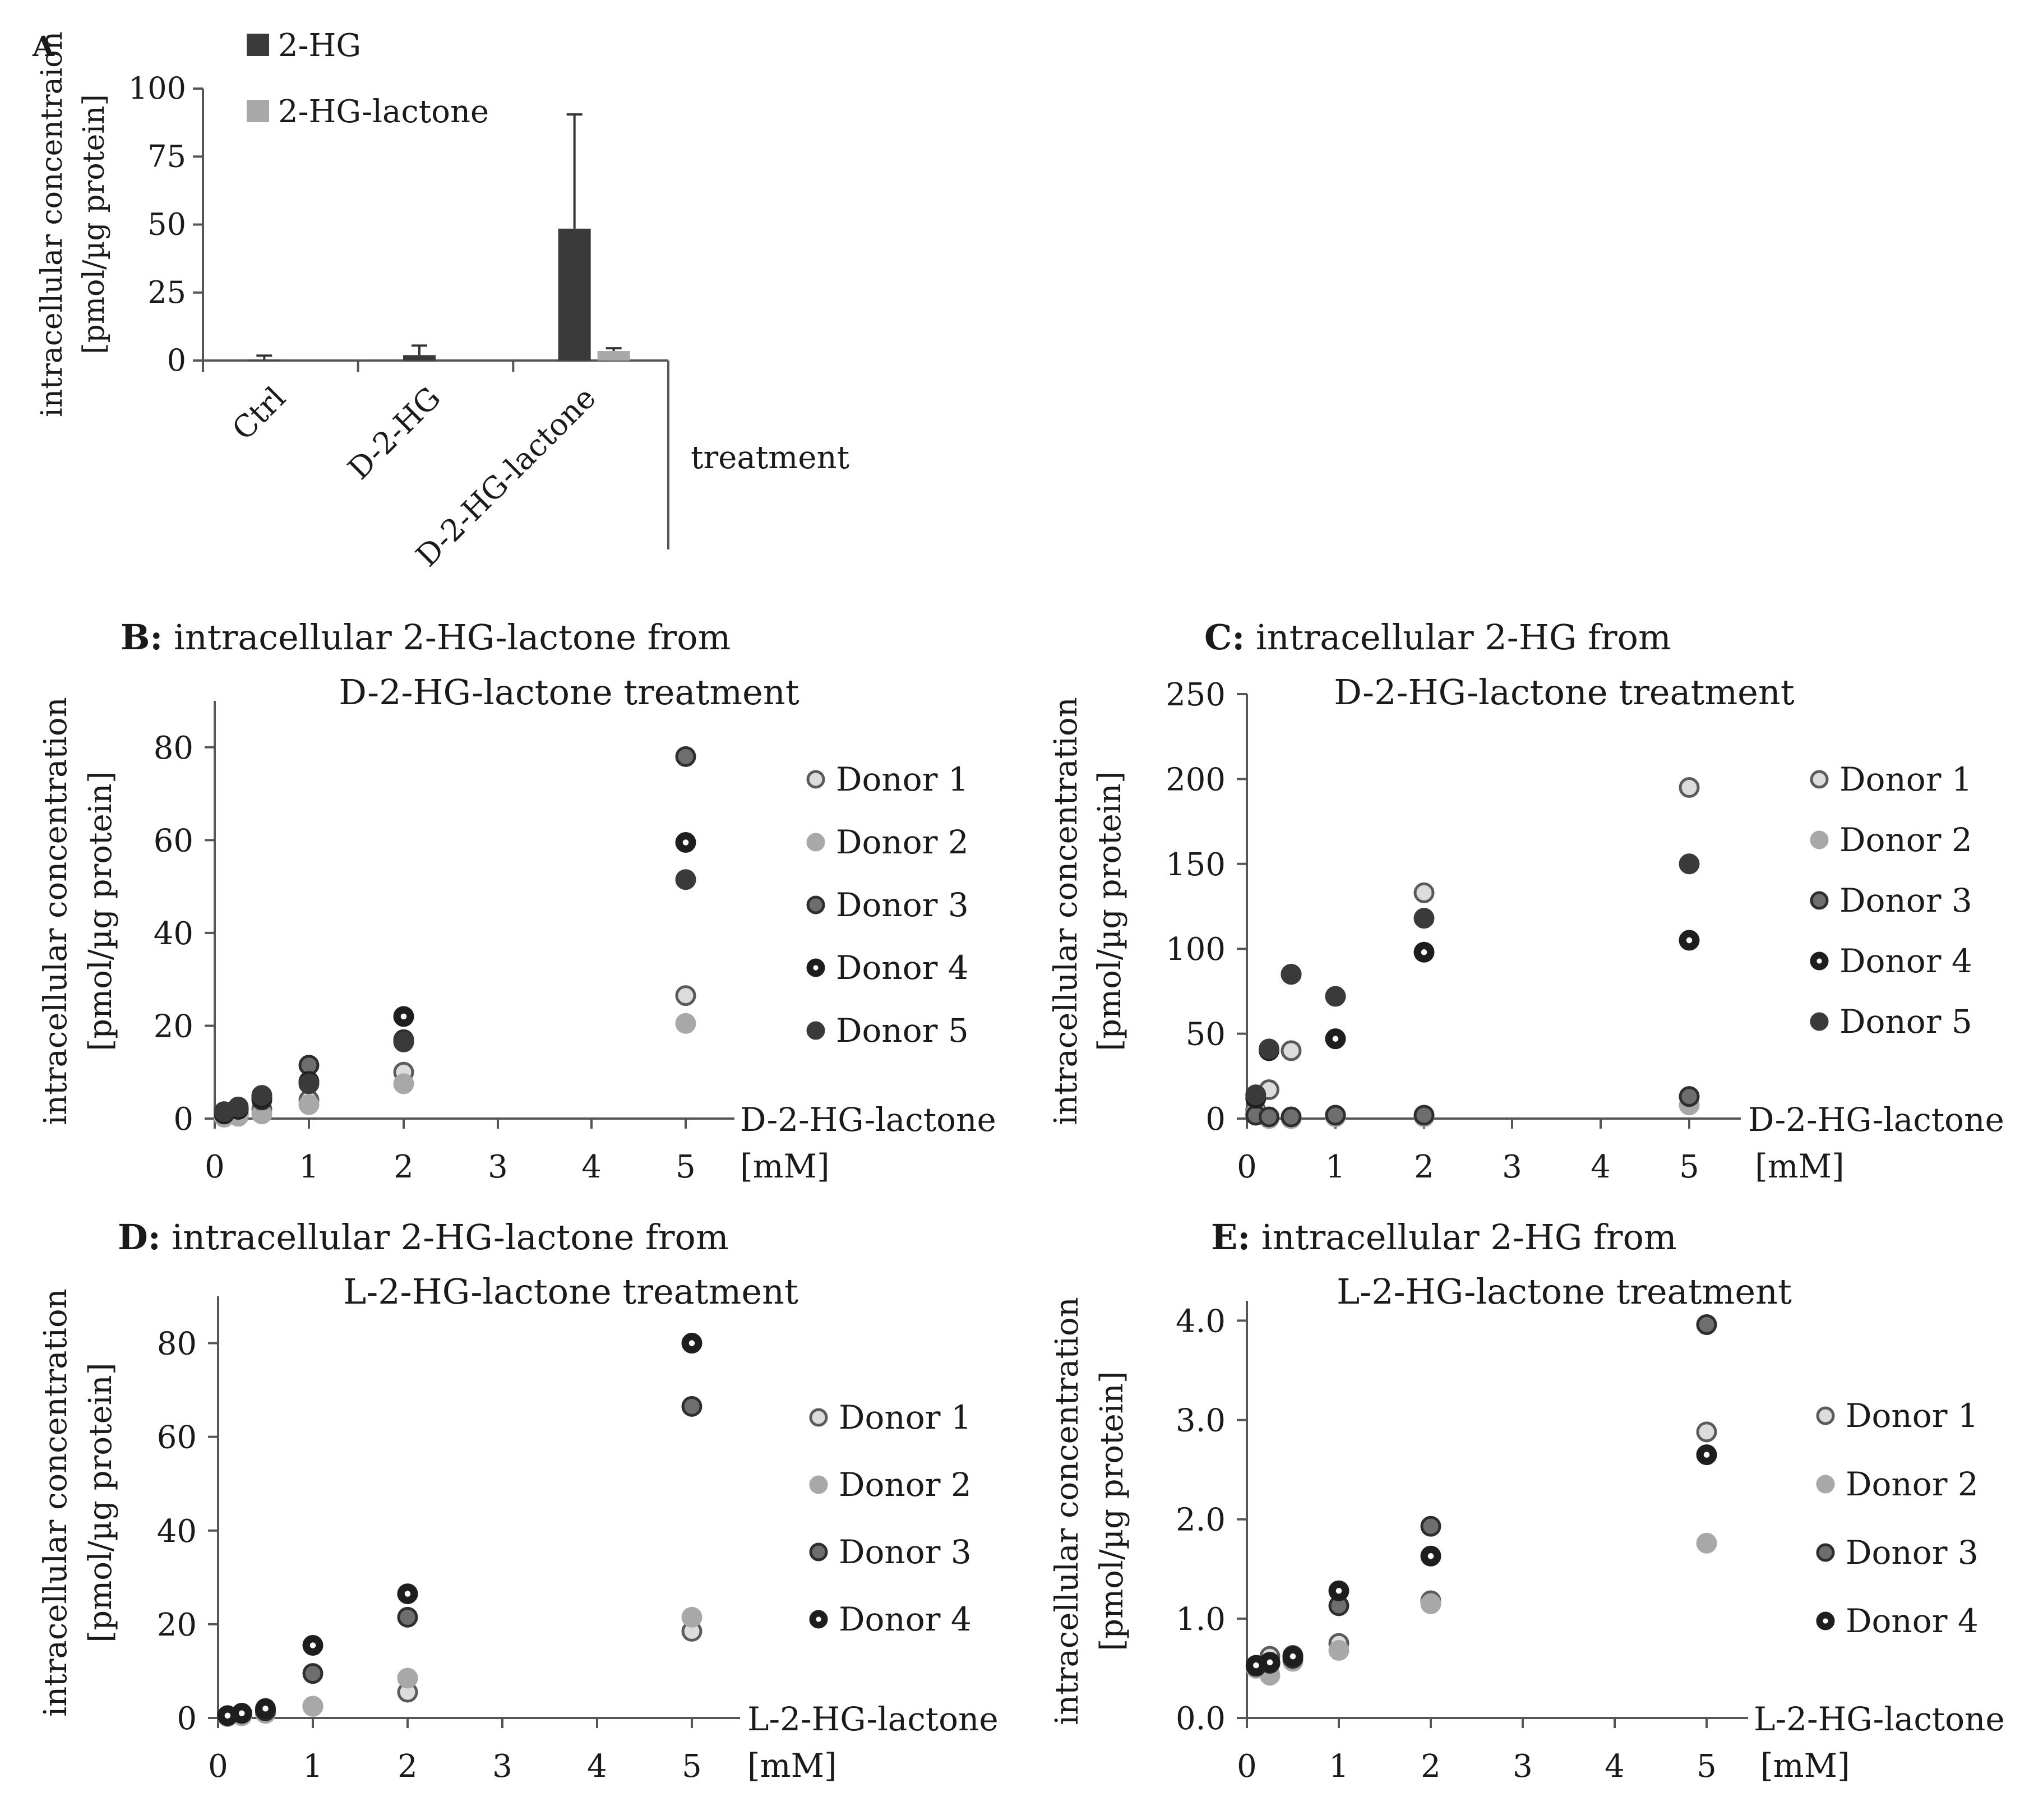  Describe the element at coordinates (1201, 1421) in the screenshot. I see `y-tick-label: 3.0` at that location.